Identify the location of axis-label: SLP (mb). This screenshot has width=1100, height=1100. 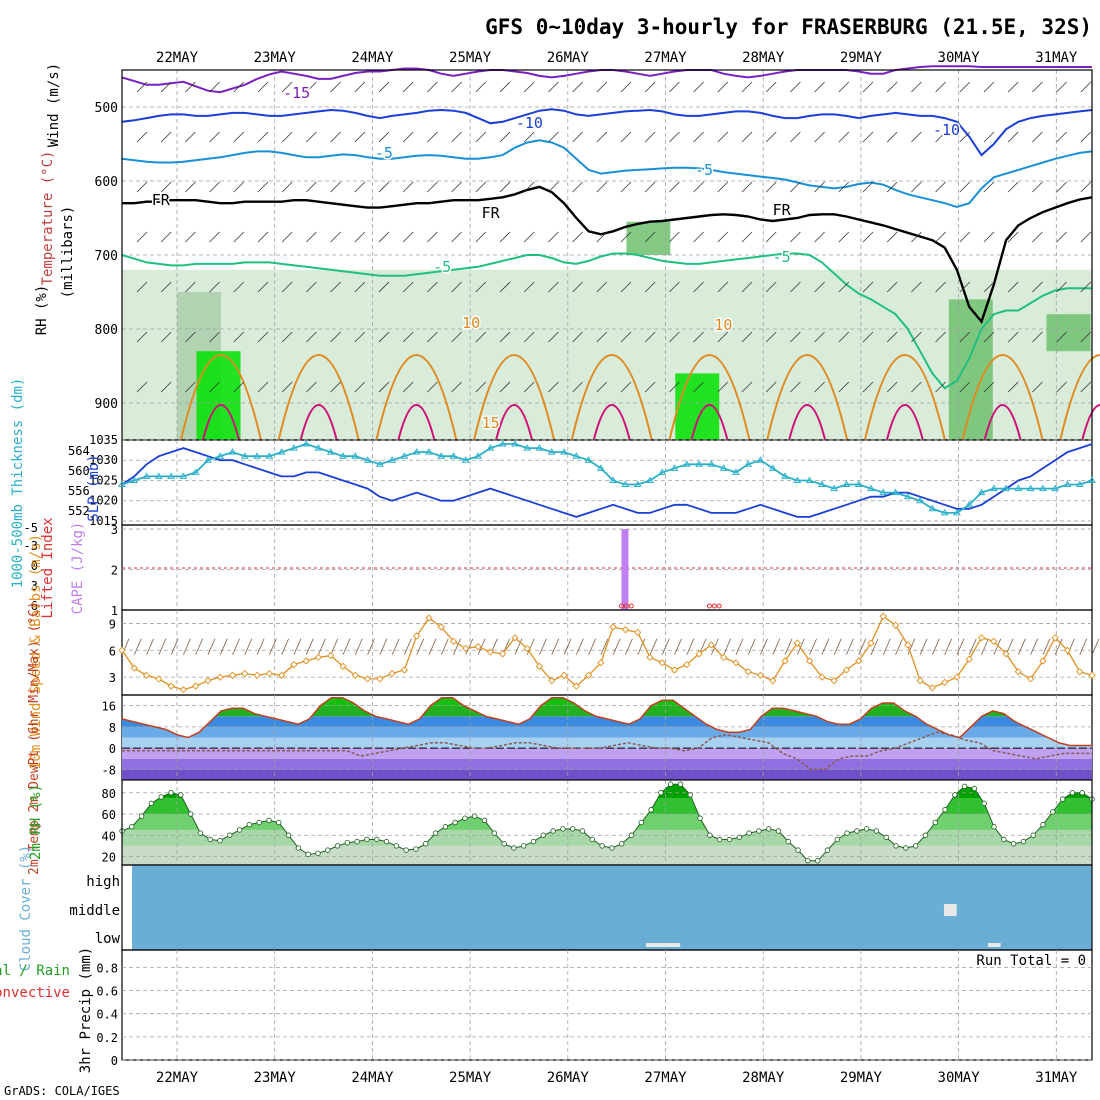
(94, 487).